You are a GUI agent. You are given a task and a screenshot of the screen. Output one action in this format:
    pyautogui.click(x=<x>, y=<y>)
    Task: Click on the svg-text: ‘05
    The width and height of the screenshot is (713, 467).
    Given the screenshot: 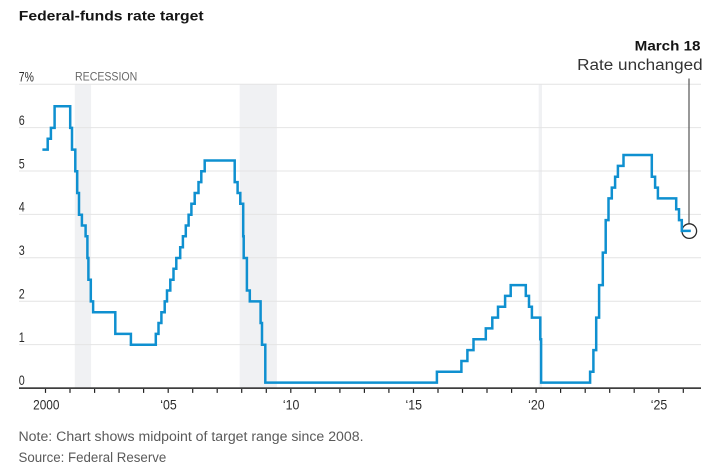 What is the action you would take?
    pyautogui.click(x=168, y=405)
    